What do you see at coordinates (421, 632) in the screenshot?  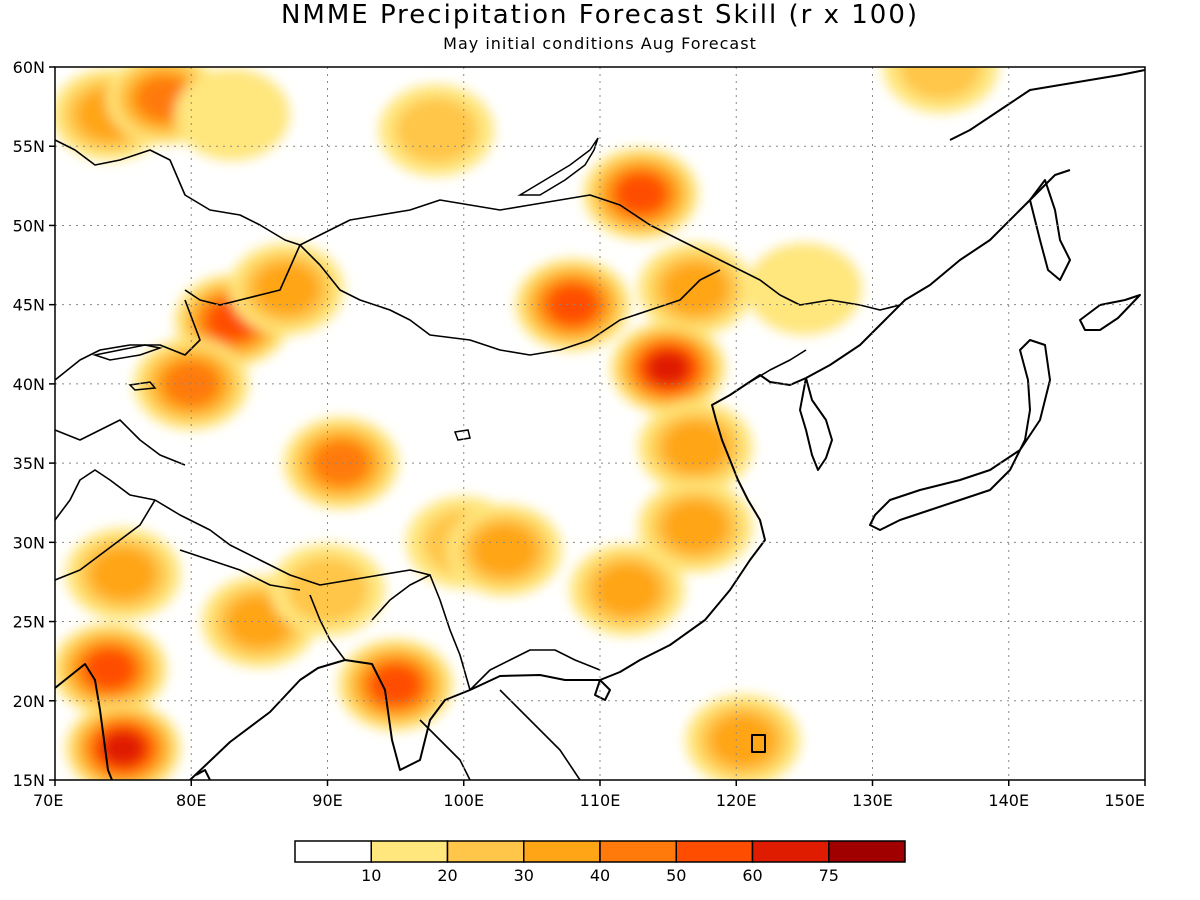 I see `border-myanmar` at bounding box center [421, 632].